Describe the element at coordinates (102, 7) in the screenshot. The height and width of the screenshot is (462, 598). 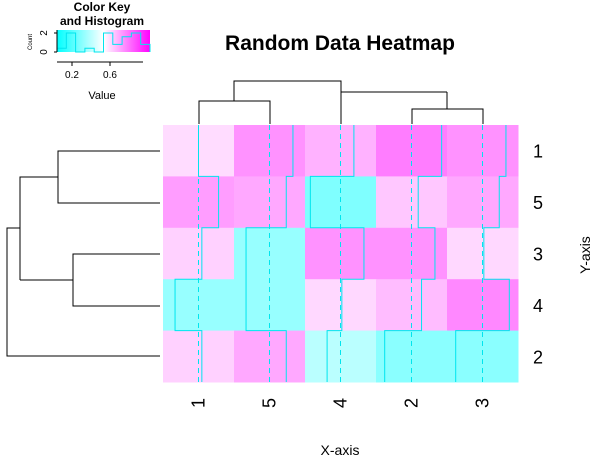
I see `color-key-title-1: Color Key` at that location.